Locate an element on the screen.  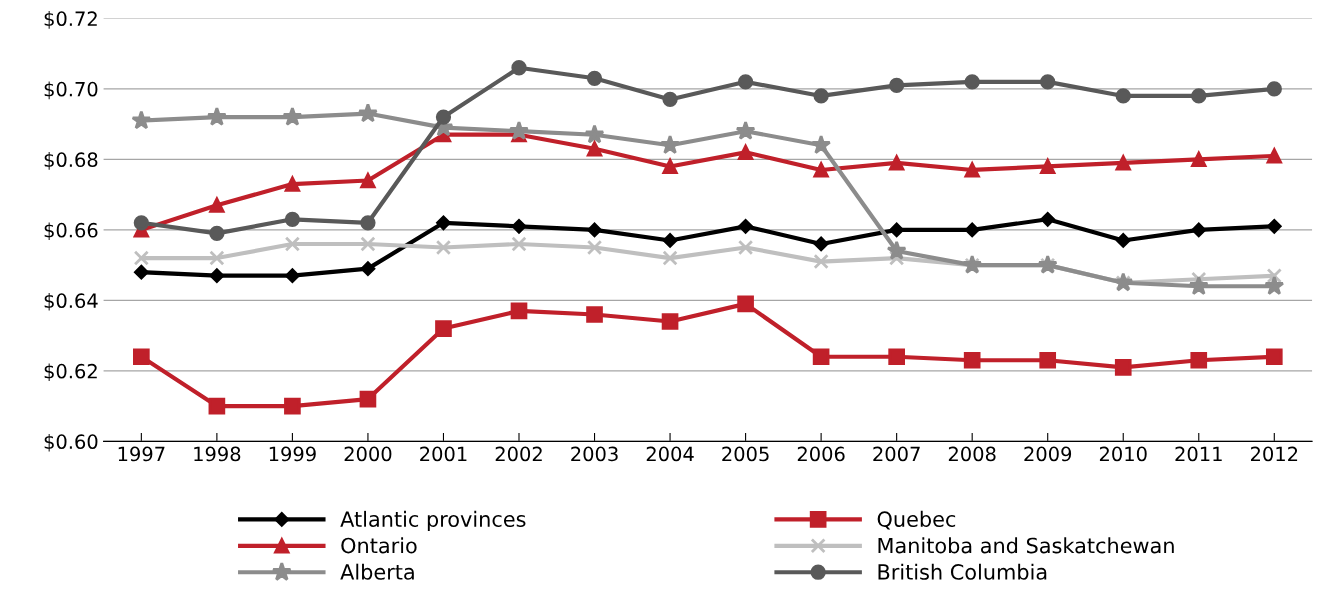
x-tick-label: 2005 is located at coordinates (745, 454).